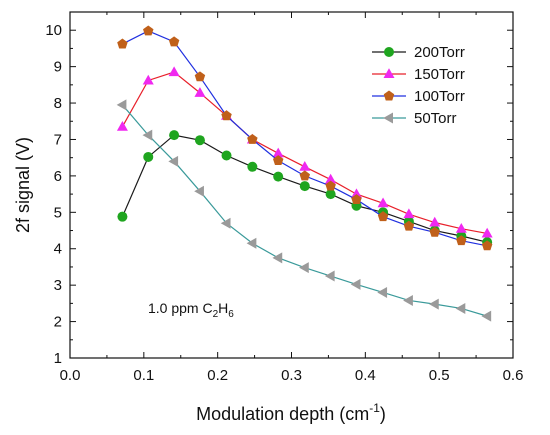 This screenshot has width=550, height=435. Describe the element at coordinates (439, 74) in the screenshot. I see `legend-label-150torr: 150Torr` at that location.